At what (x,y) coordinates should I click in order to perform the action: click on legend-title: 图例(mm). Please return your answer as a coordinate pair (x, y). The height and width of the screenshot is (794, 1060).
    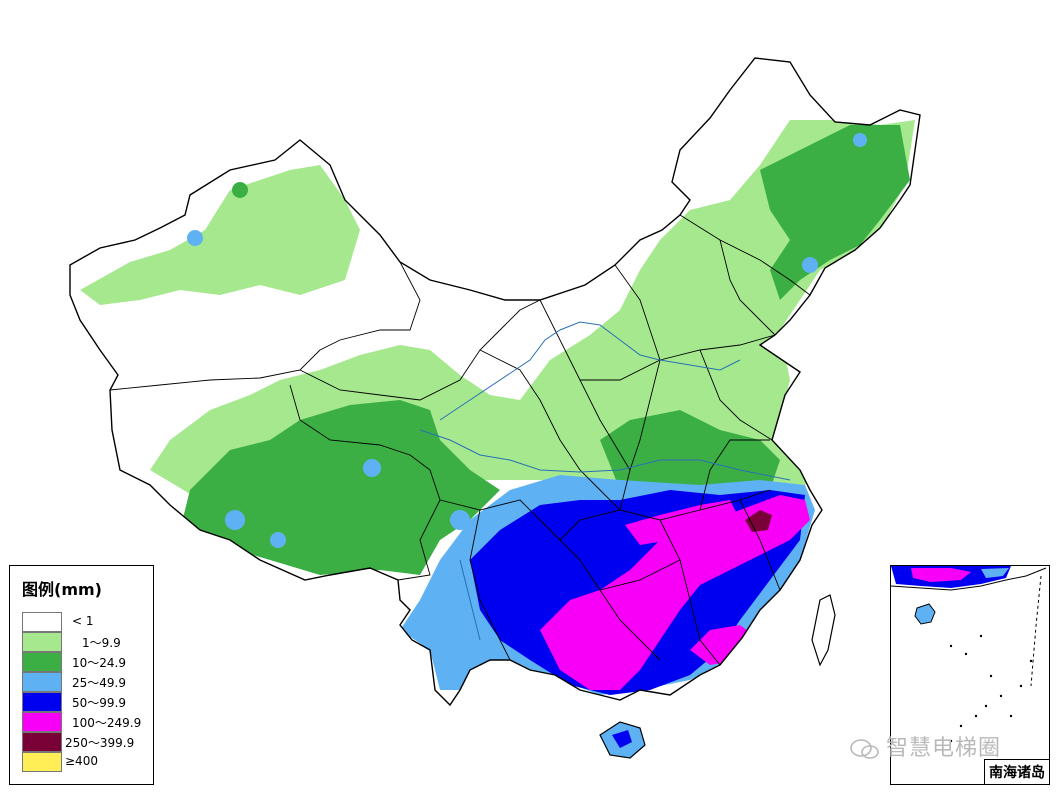
    Looking at the image, I should click on (62, 589).